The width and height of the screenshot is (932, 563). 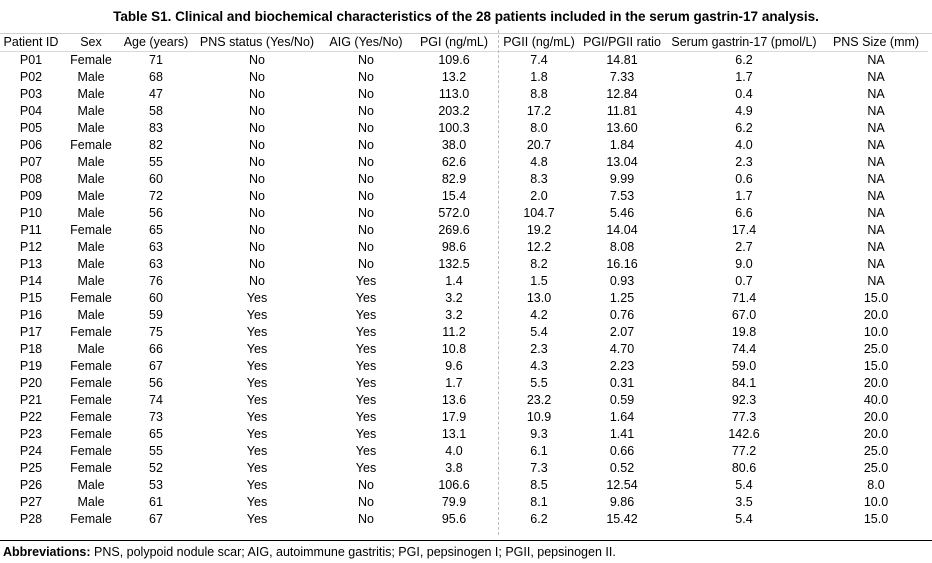 What do you see at coordinates (539, 247) in the screenshot?
I see `table-cell: 12.2` at bounding box center [539, 247].